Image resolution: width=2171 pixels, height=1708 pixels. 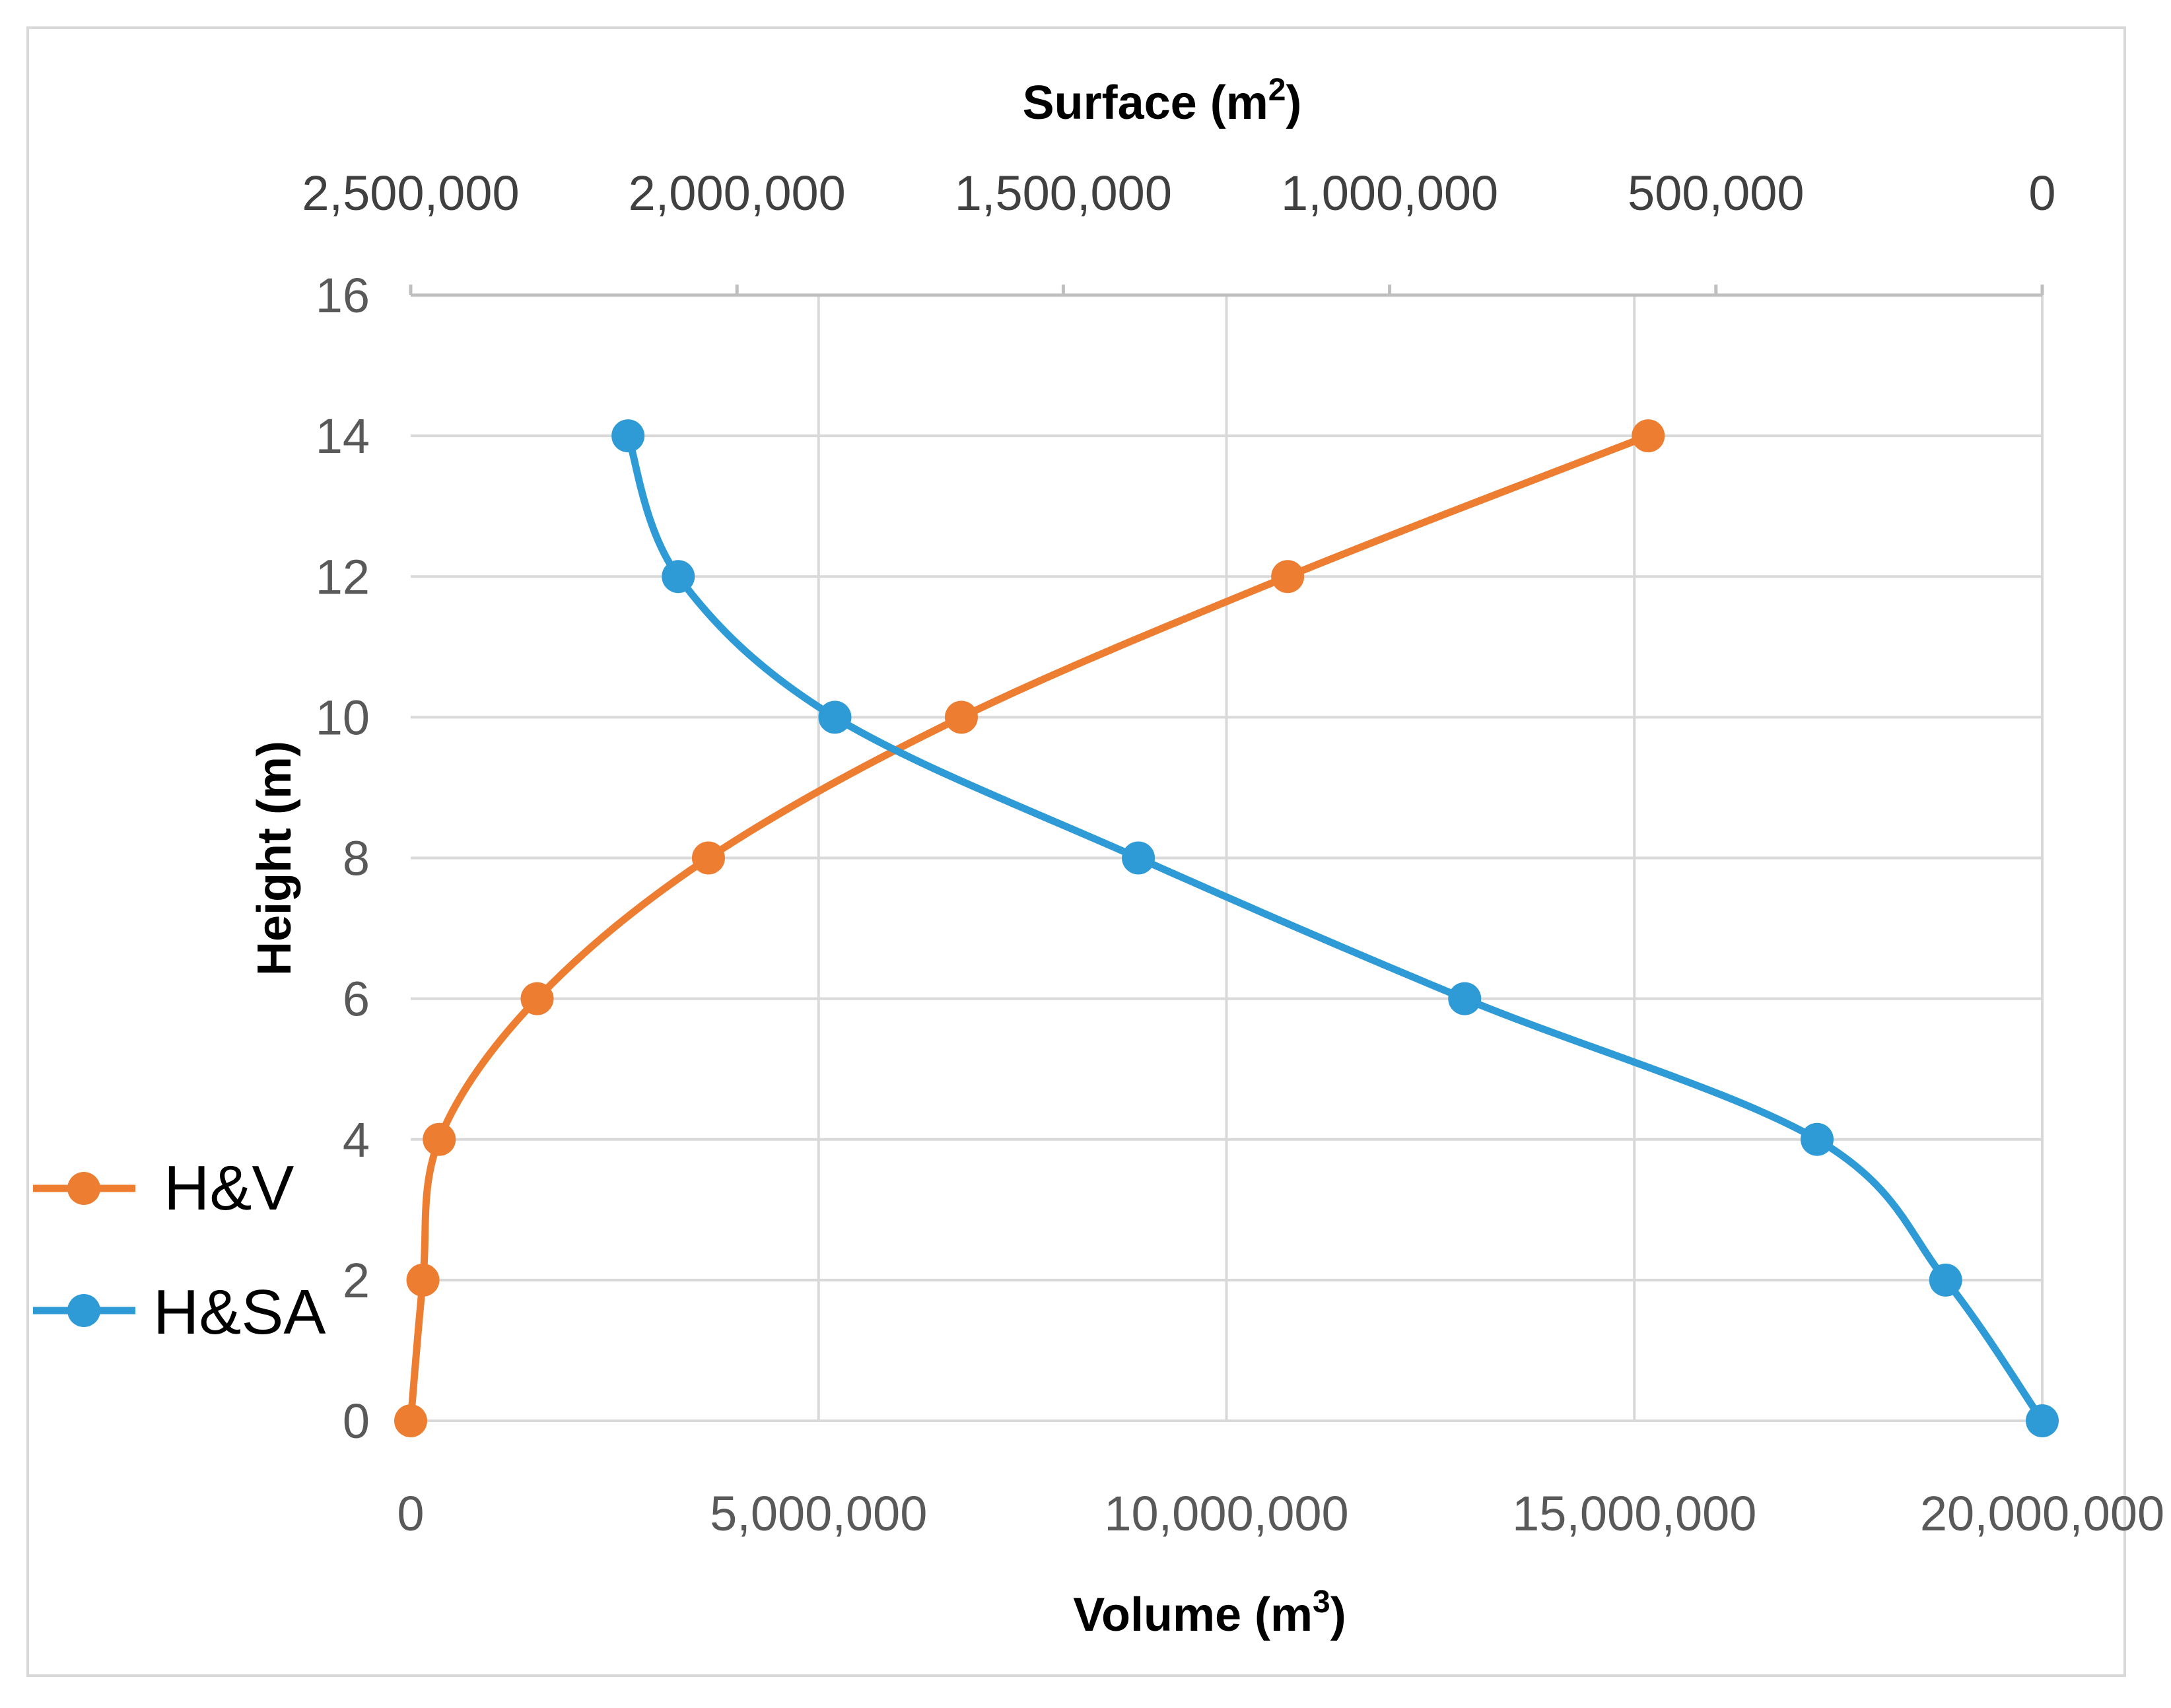 I want to click on y-tick-label: 12, so click(x=343, y=576).